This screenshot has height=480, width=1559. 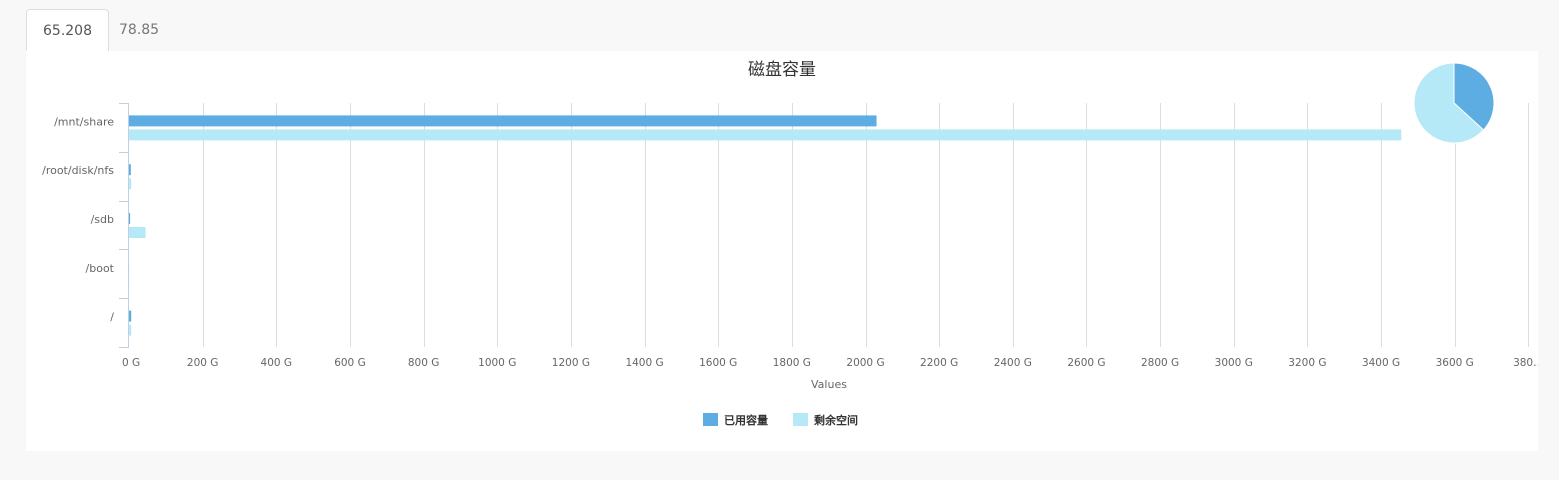 What do you see at coordinates (746, 420) in the screenshot?
I see `legend-label: 已用容量` at bounding box center [746, 420].